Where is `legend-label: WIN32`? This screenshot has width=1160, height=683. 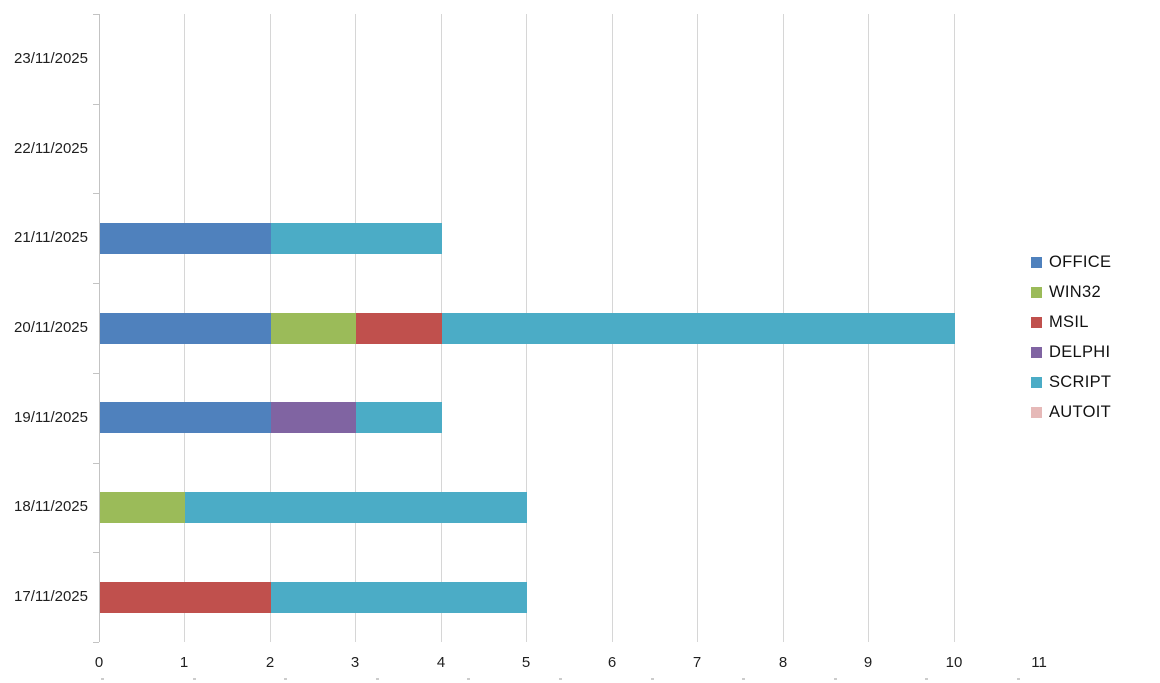
legend-label: WIN32 is located at coordinates (1075, 291).